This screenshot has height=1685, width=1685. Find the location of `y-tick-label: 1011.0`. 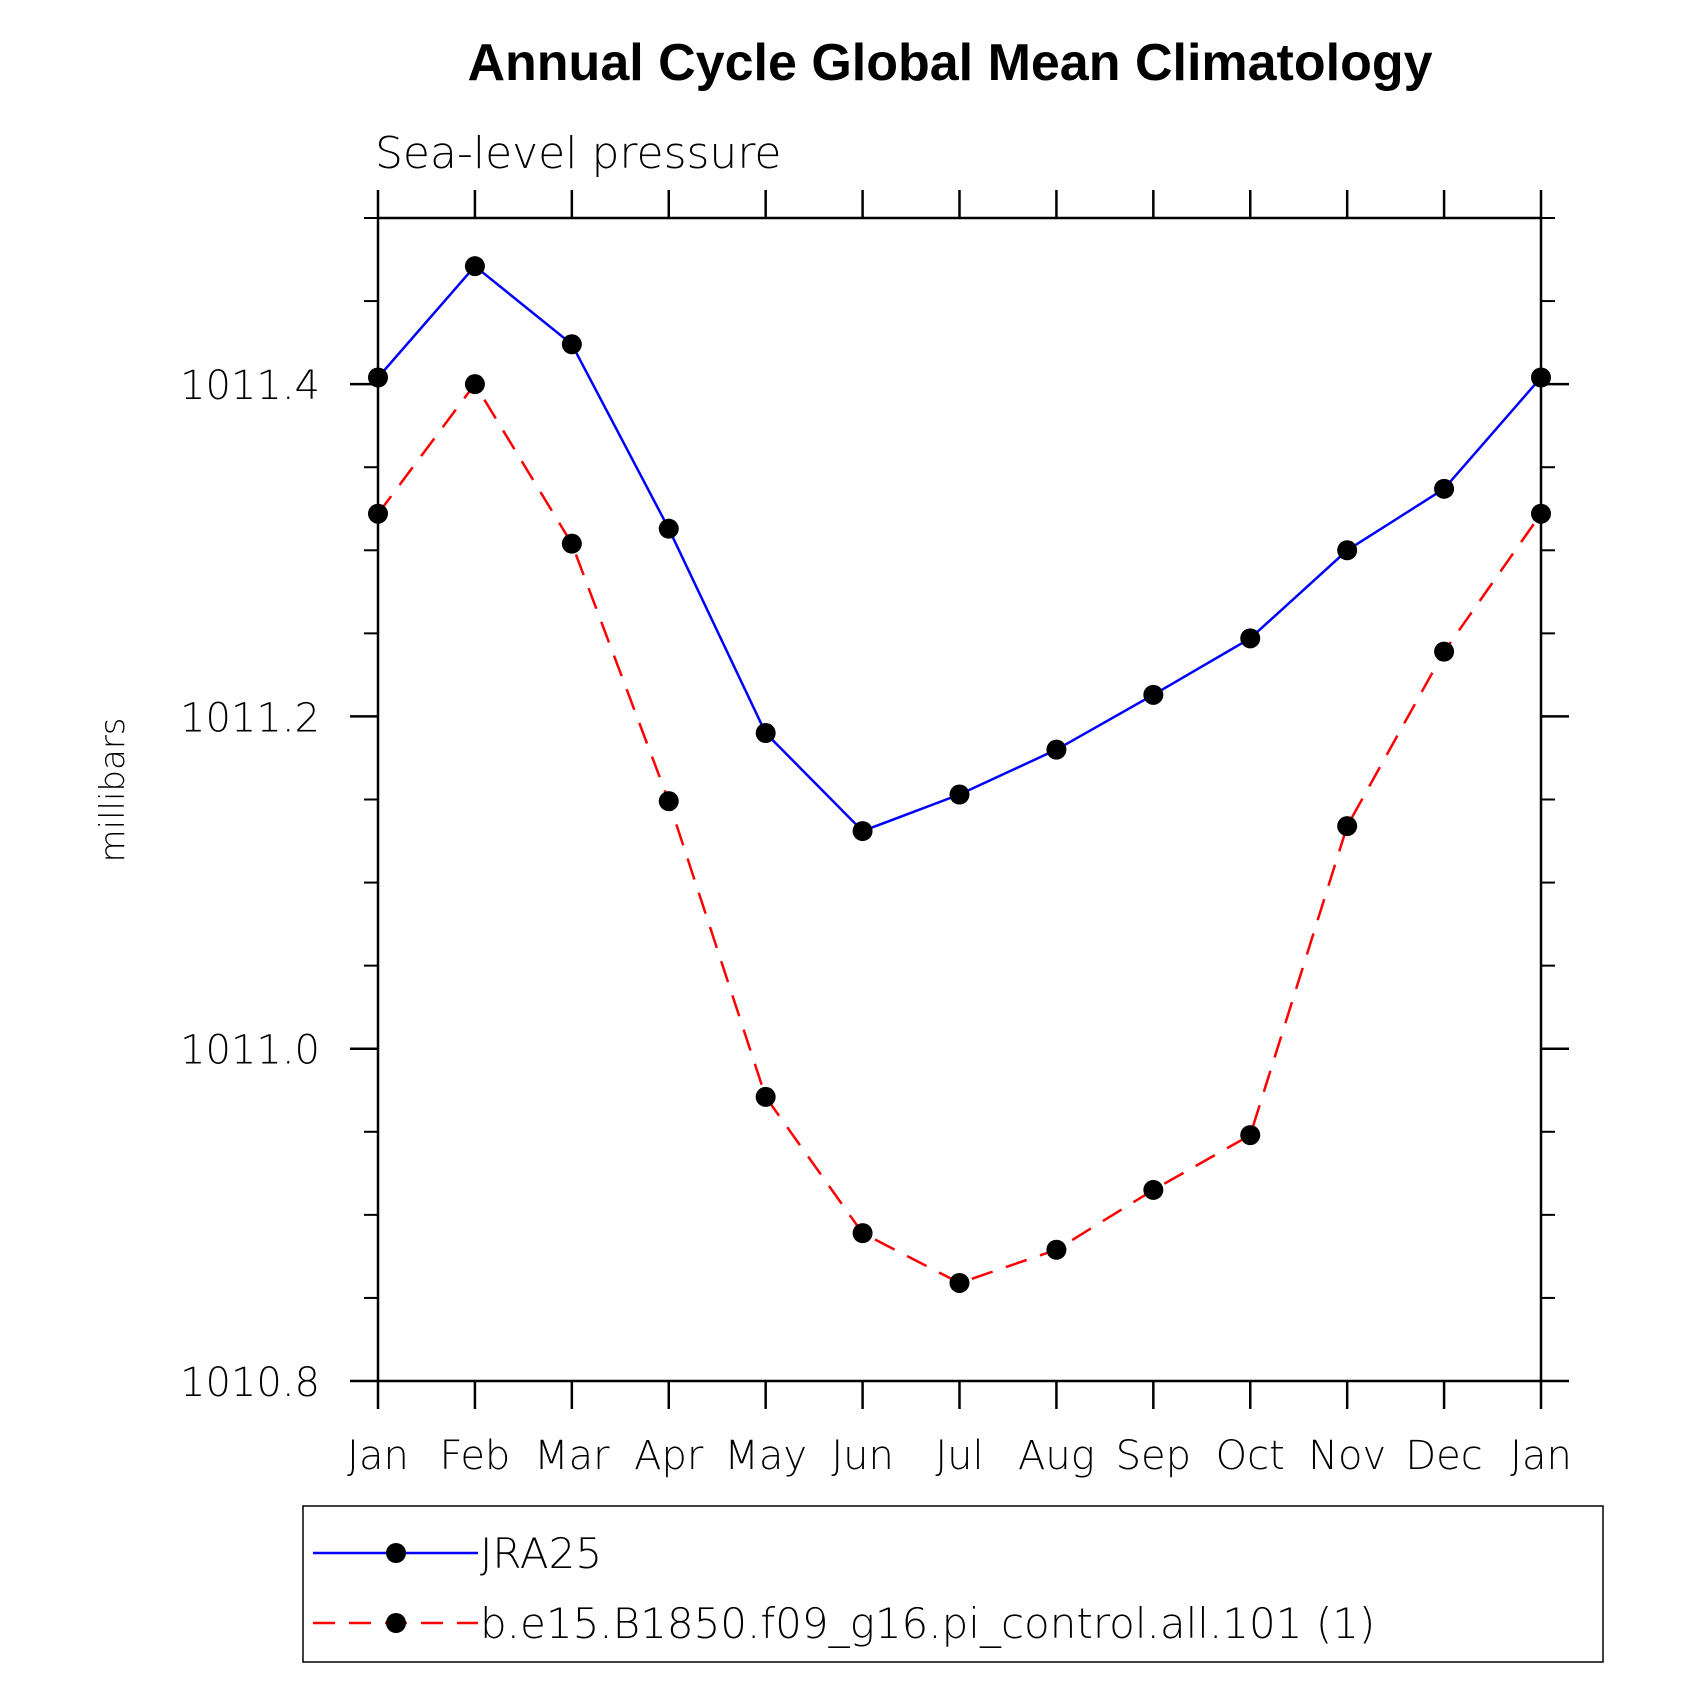

y-tick-label: 1011.0 is located at coordinates (250, 1051).